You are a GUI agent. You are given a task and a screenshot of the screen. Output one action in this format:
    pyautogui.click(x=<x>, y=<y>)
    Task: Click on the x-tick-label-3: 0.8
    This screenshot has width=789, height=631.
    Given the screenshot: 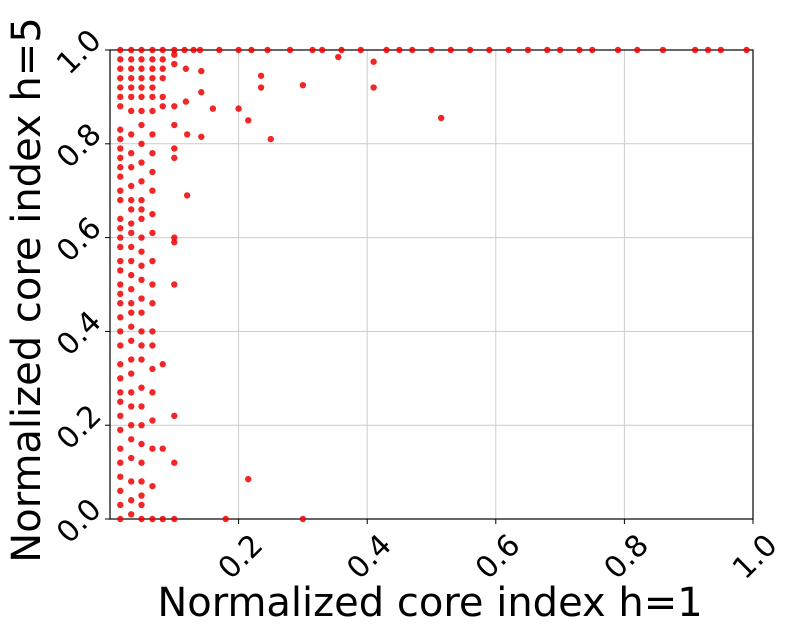 What is the action you would take?
    pyautogui.click(x=626, y=557)
    